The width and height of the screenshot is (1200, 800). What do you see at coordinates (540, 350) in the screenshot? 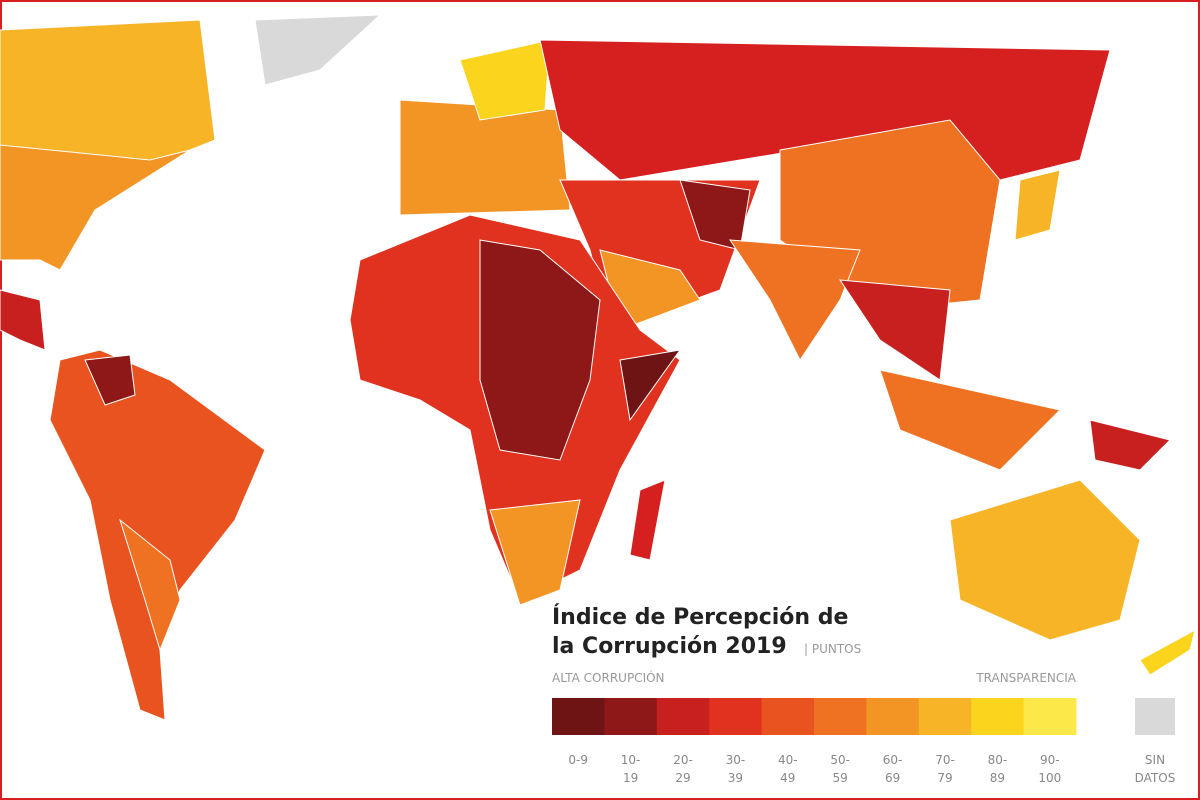
I see `central-africa` at bounding box center [540, 350].